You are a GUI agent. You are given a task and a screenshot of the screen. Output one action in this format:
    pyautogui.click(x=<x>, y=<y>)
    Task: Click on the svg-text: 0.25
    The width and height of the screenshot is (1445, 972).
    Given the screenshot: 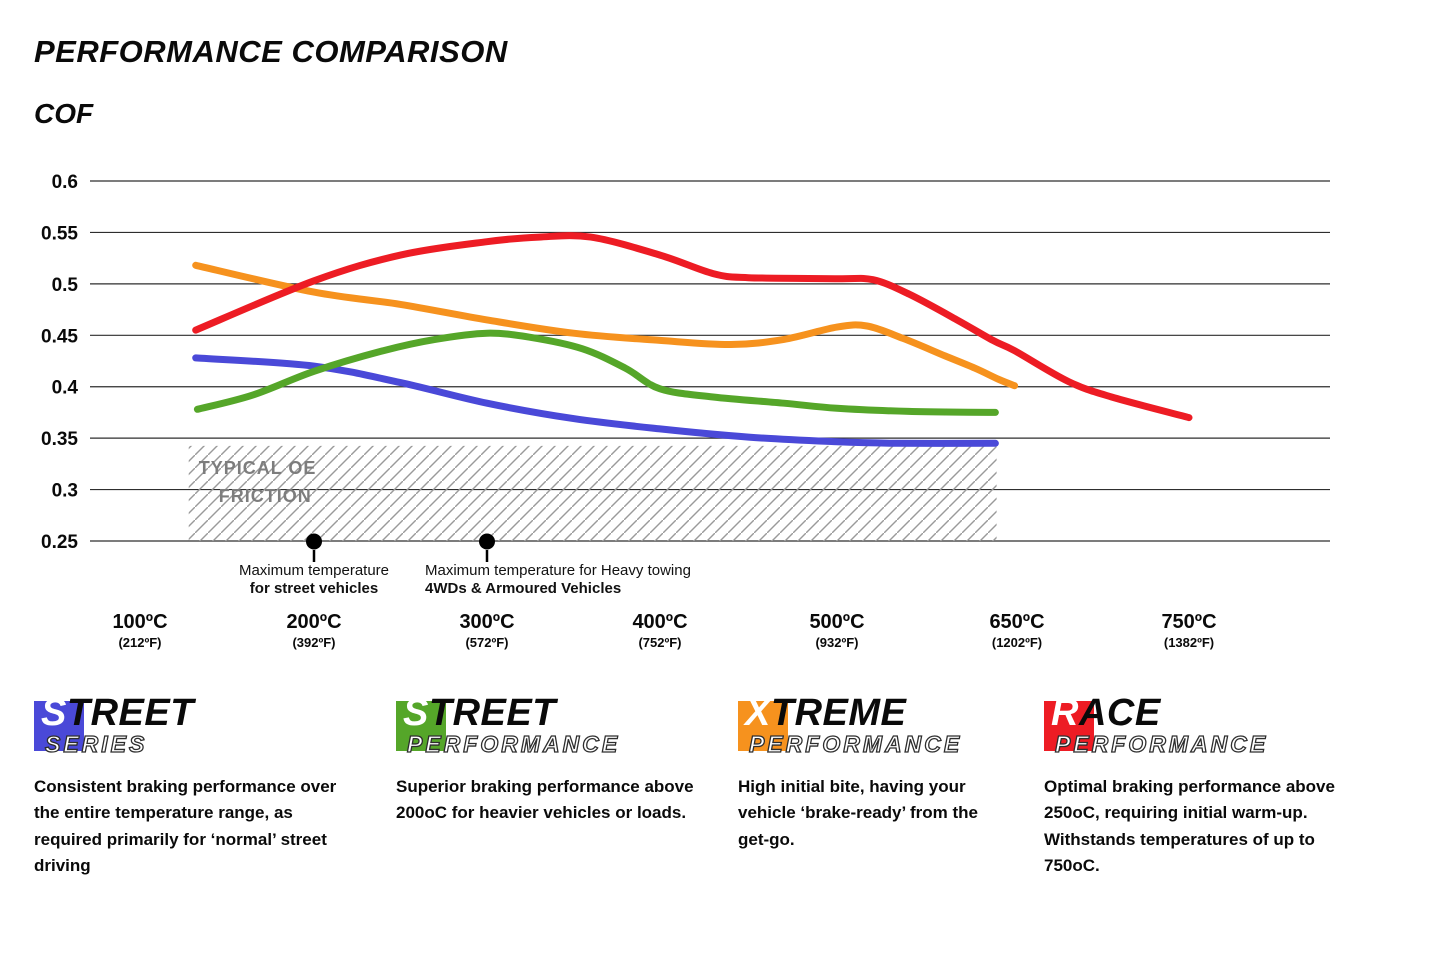 What is the action you would take?
    pyautogui.click(x=59, y=542)
    